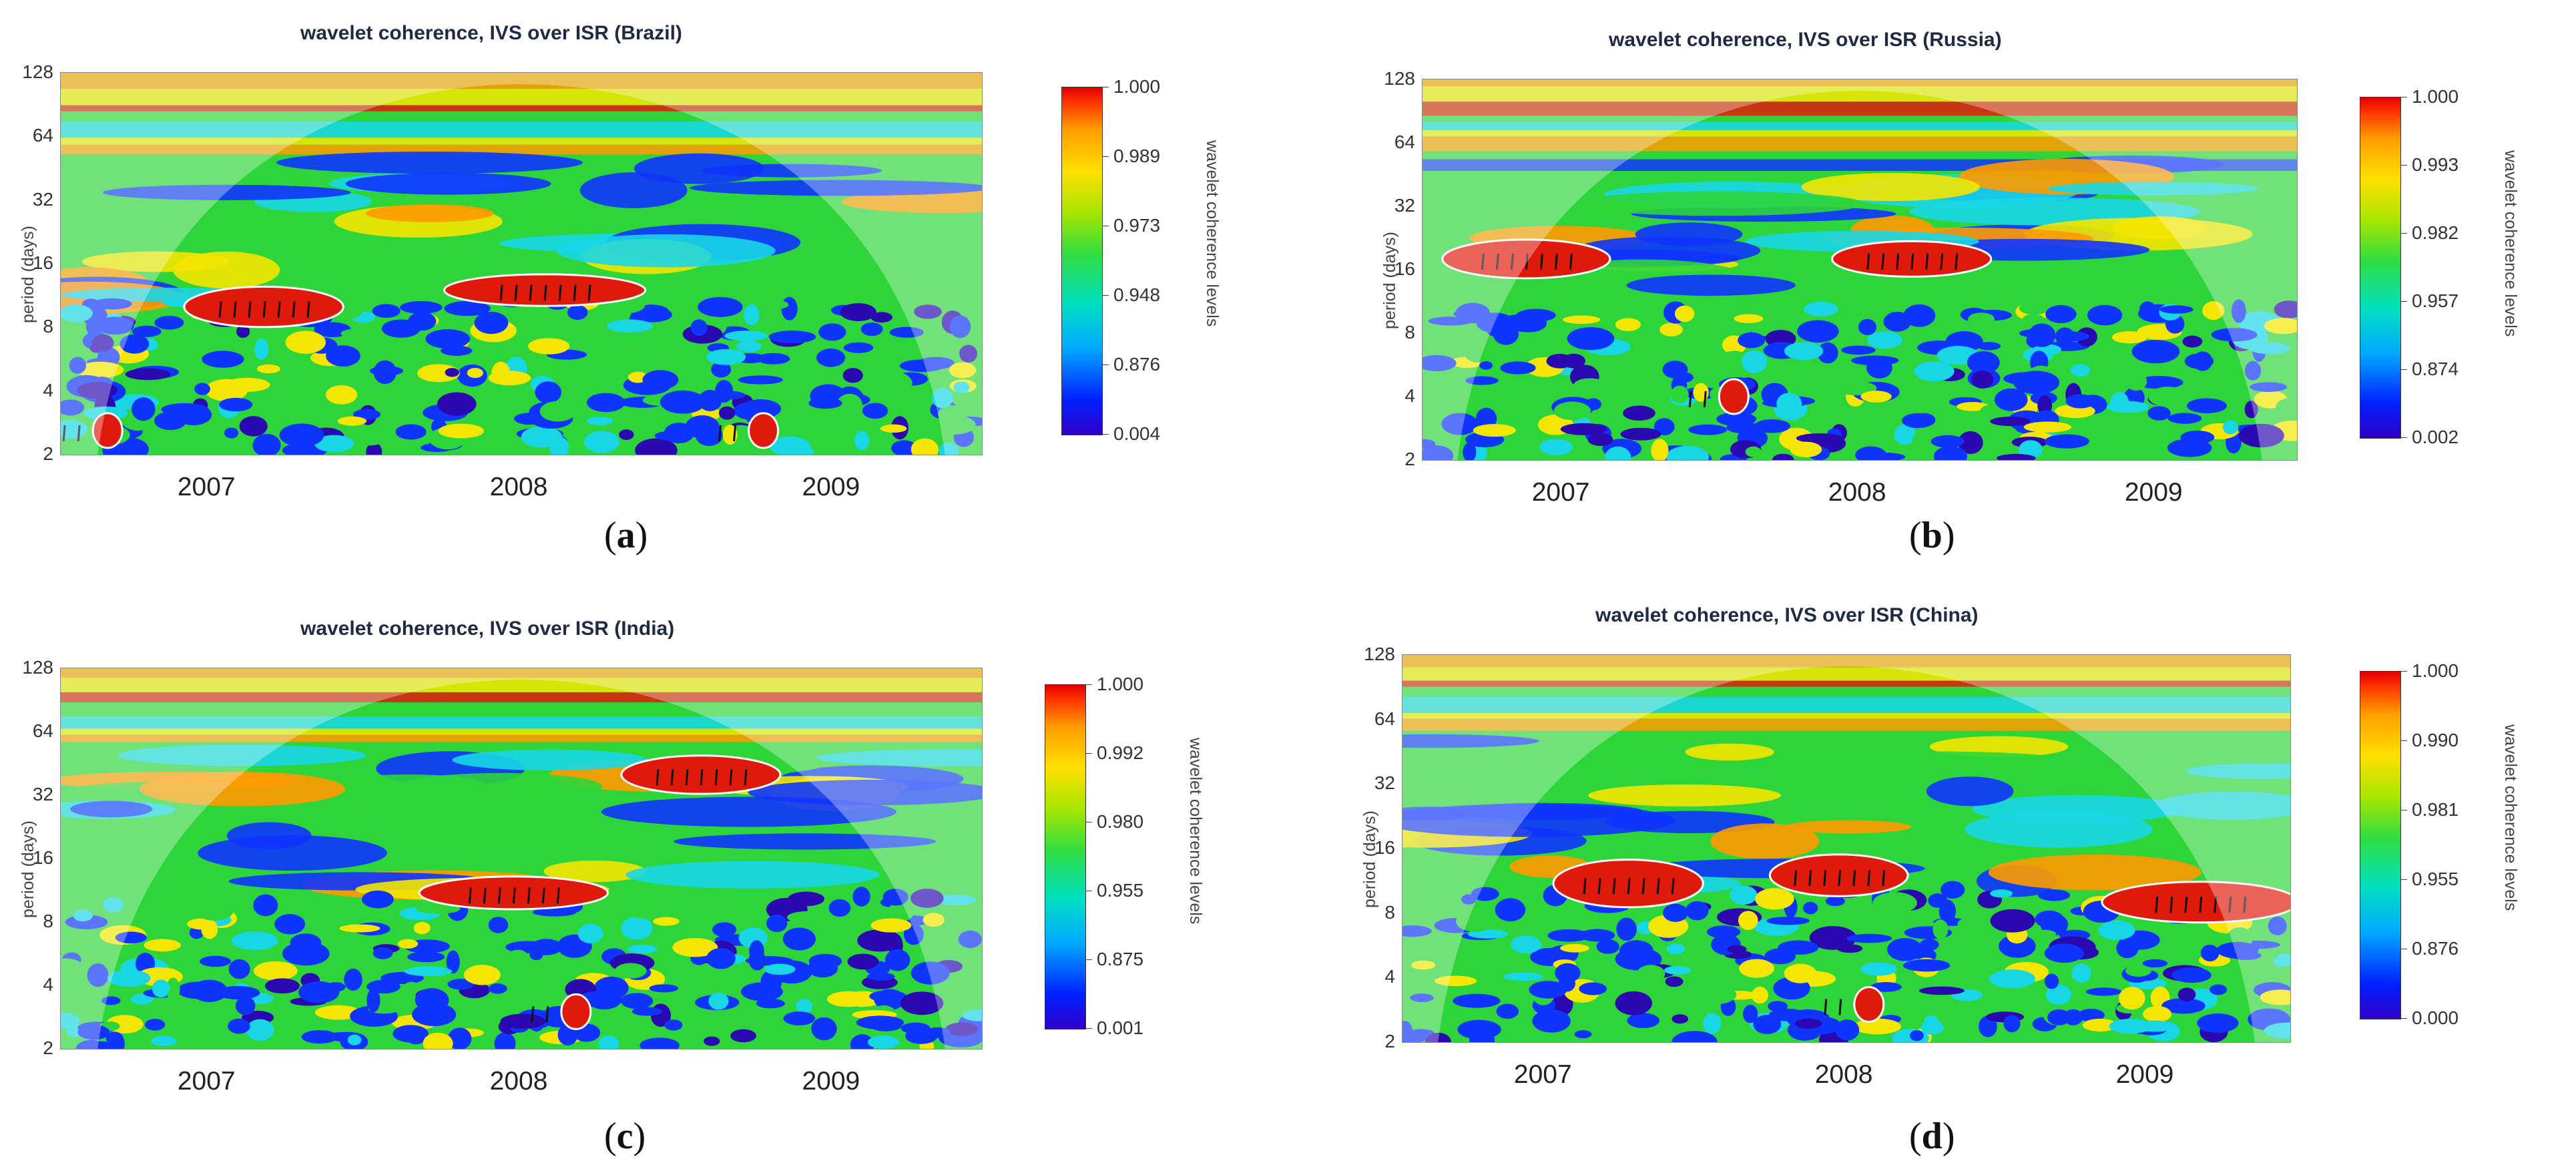 Image resolution: width=2576 pixels, height=1175 pixels. I want to click on cone-of-influence, so click(521, 264).